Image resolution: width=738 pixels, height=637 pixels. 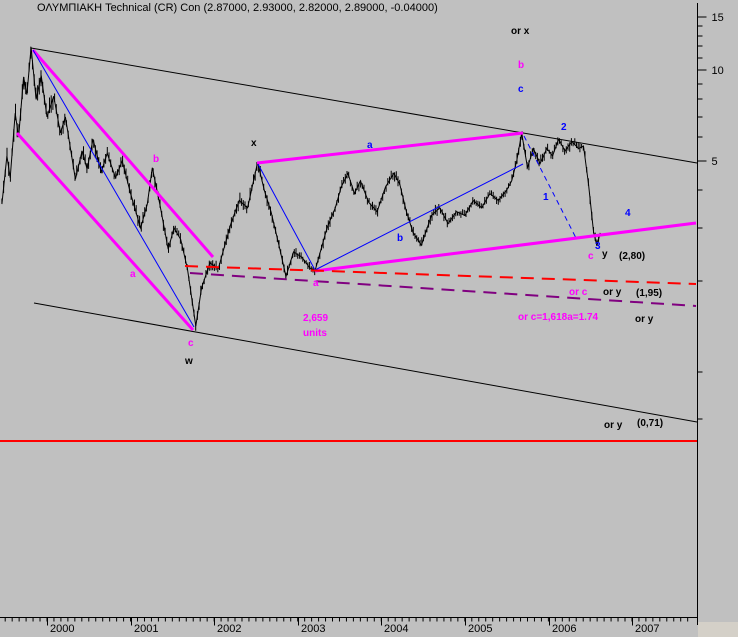 I want to click on trendline-magenta-wedge-top, so click(x=390, y=148).